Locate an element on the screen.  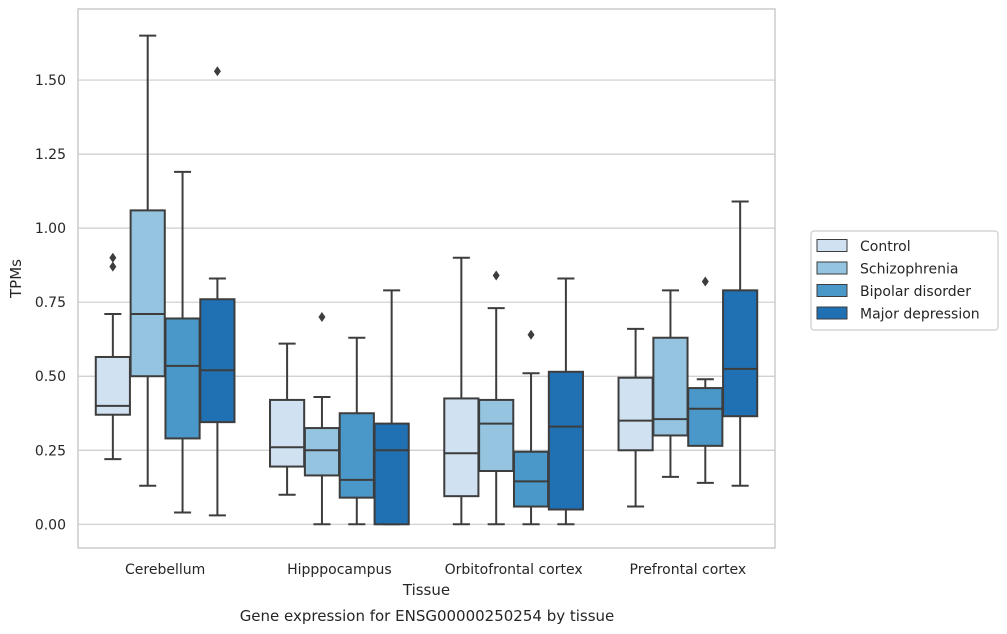
box-group-prefrontal-cortex is located at coordinates (688, 354).